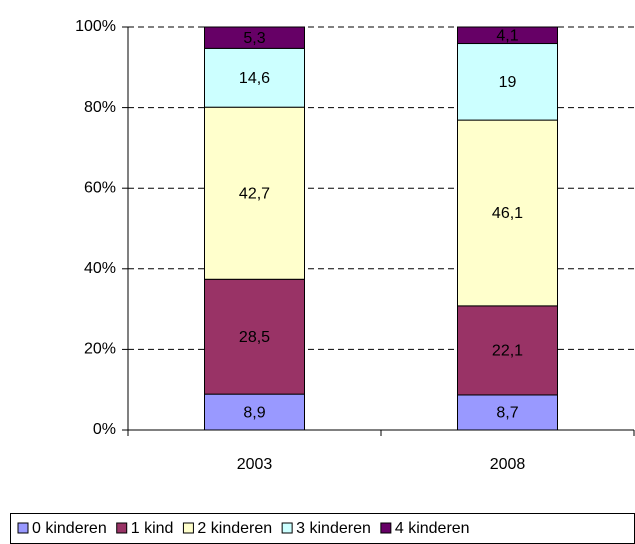  I want to click on y-tick-label: 20%, so click(100, 349).